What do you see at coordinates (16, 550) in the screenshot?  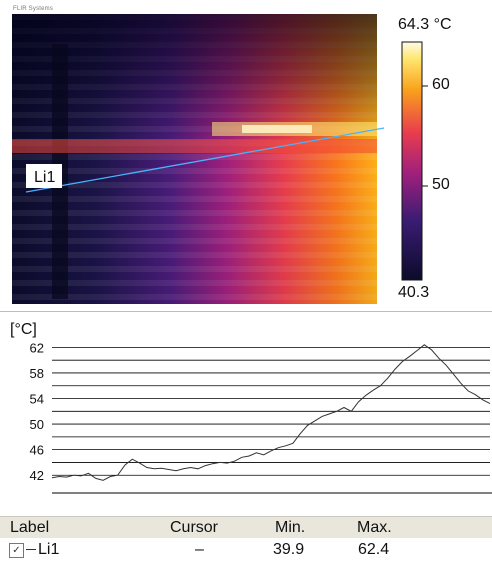 I see `visibility-checkbox: ✓` at bounding box center [16, 550].